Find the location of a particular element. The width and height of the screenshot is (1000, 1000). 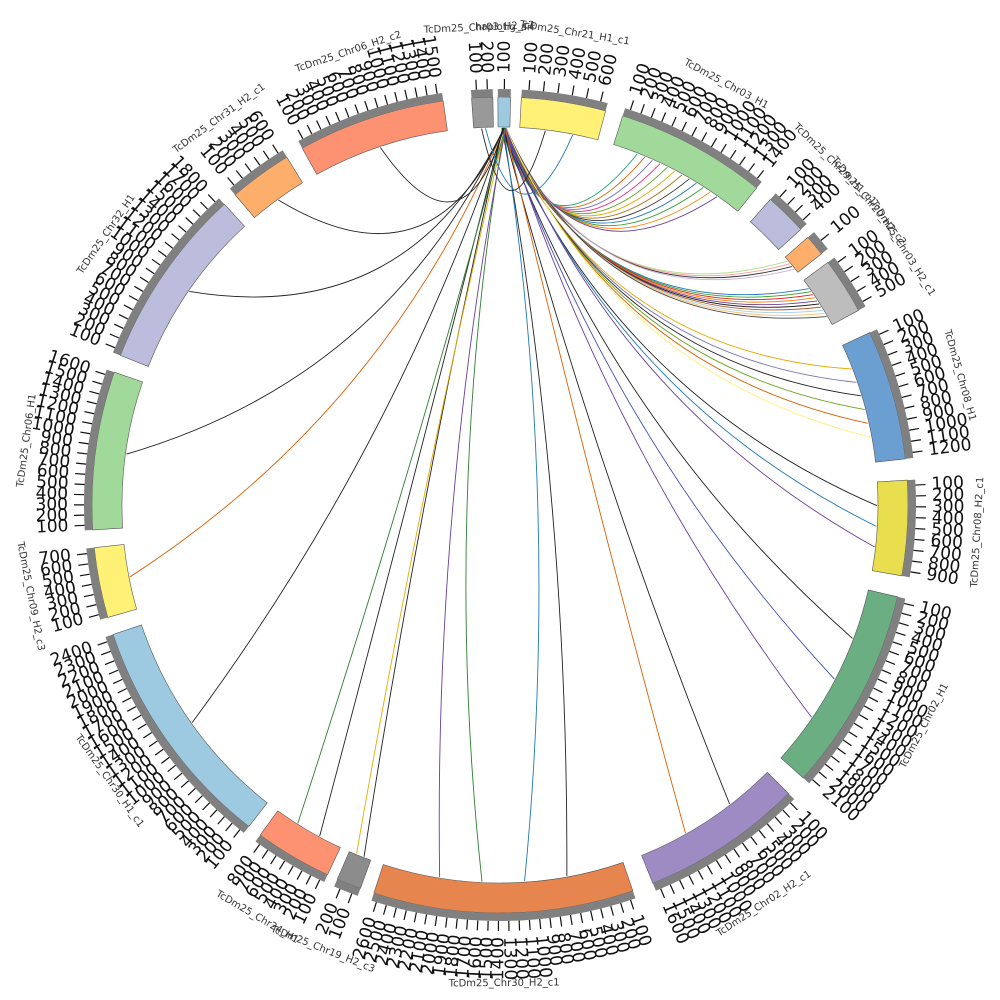

tick-label: 400 is located at coordinates (947, 518).